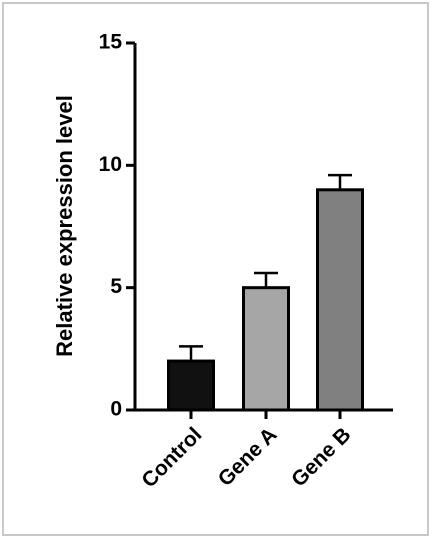 This screenshot has height=540, width=433. What do you see at coordinates (116, 409) in the screenshot?
I see `y-tick-label: 0` at bounding box center [116, 409].